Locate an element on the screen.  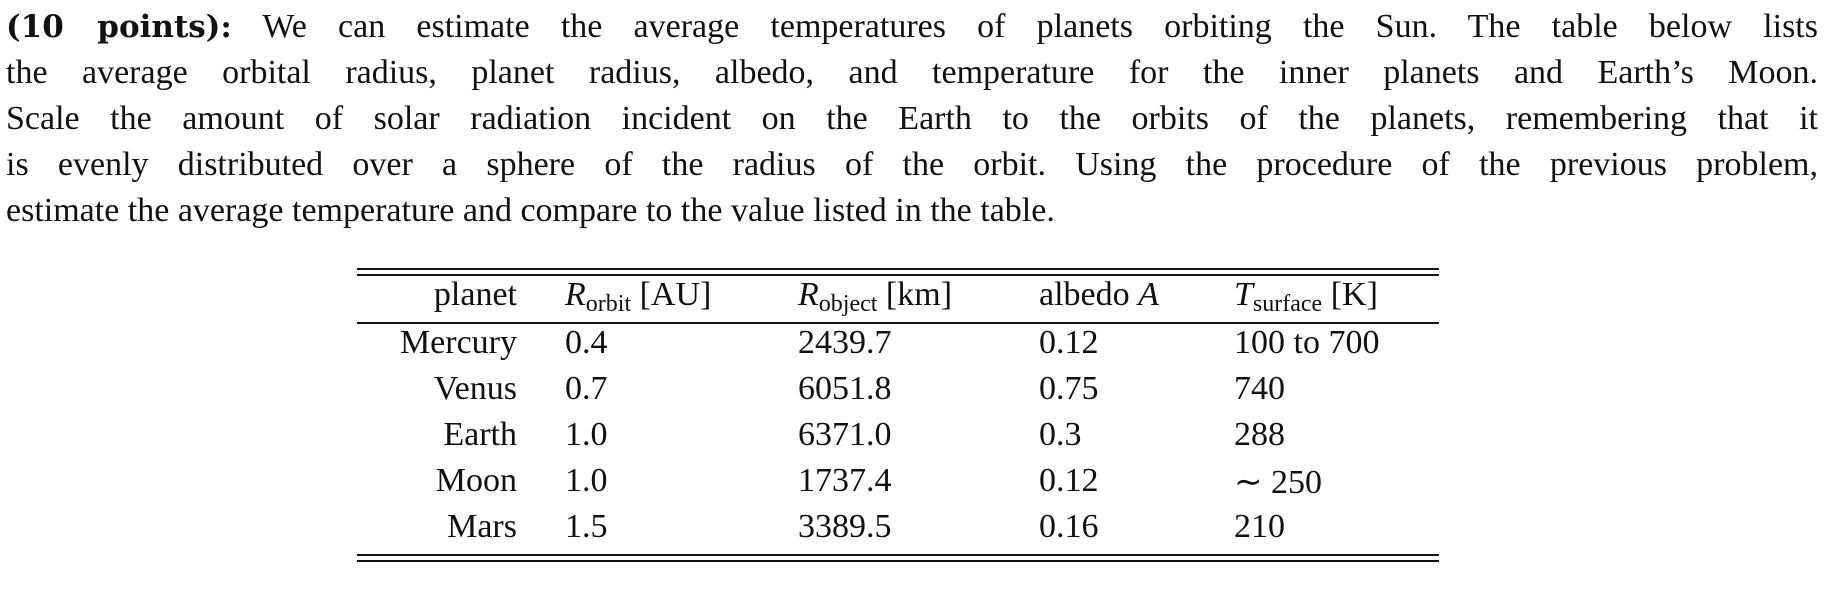
header-rule is located at coordinates (898, 323).